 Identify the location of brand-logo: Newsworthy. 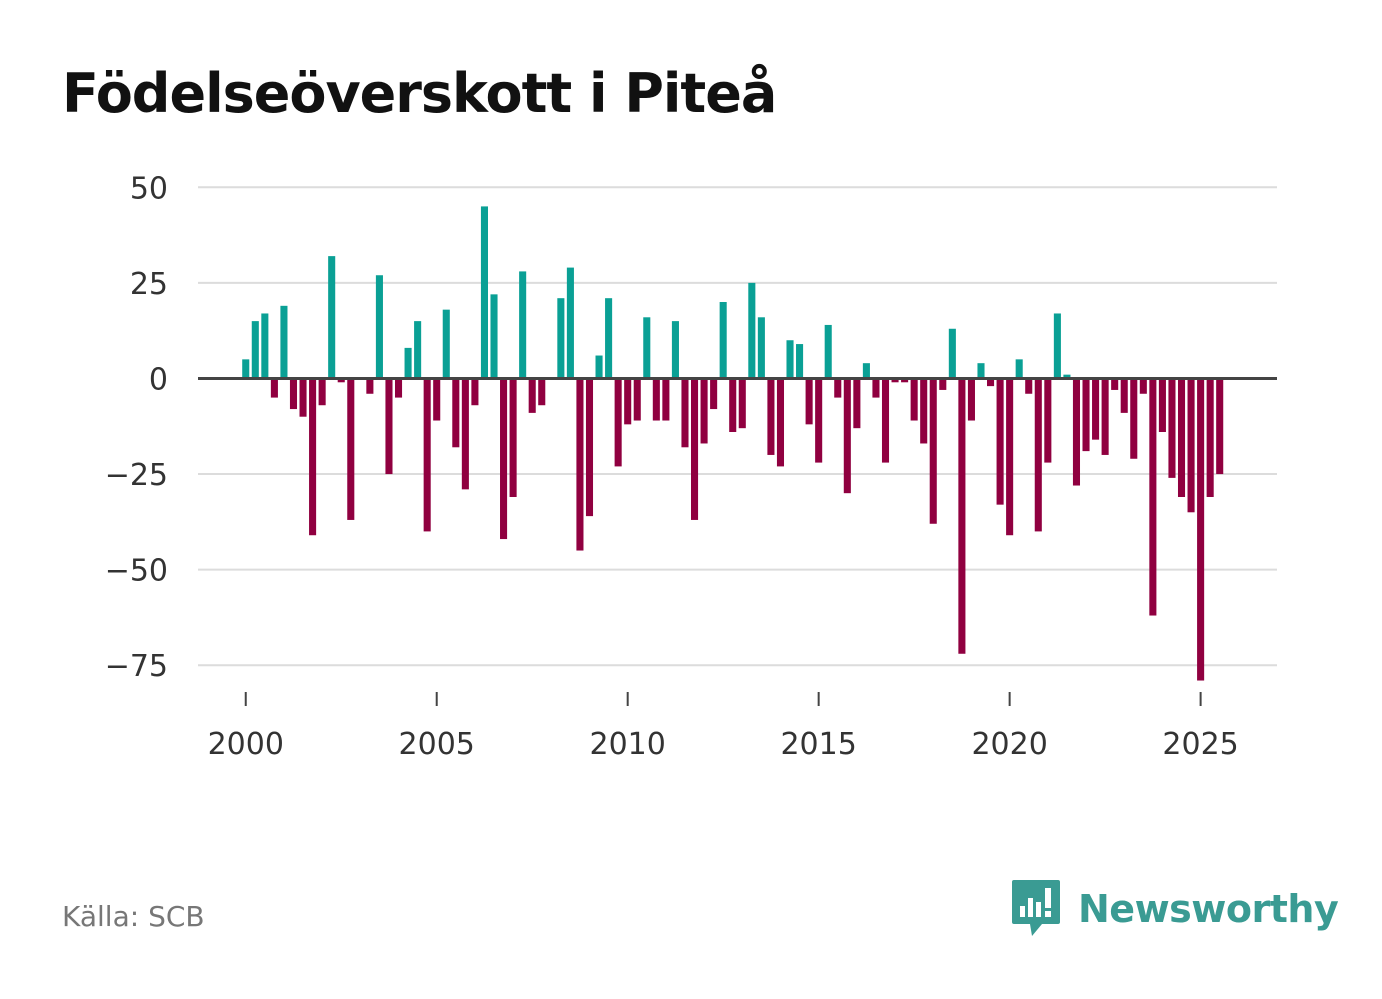
(1174, 909).